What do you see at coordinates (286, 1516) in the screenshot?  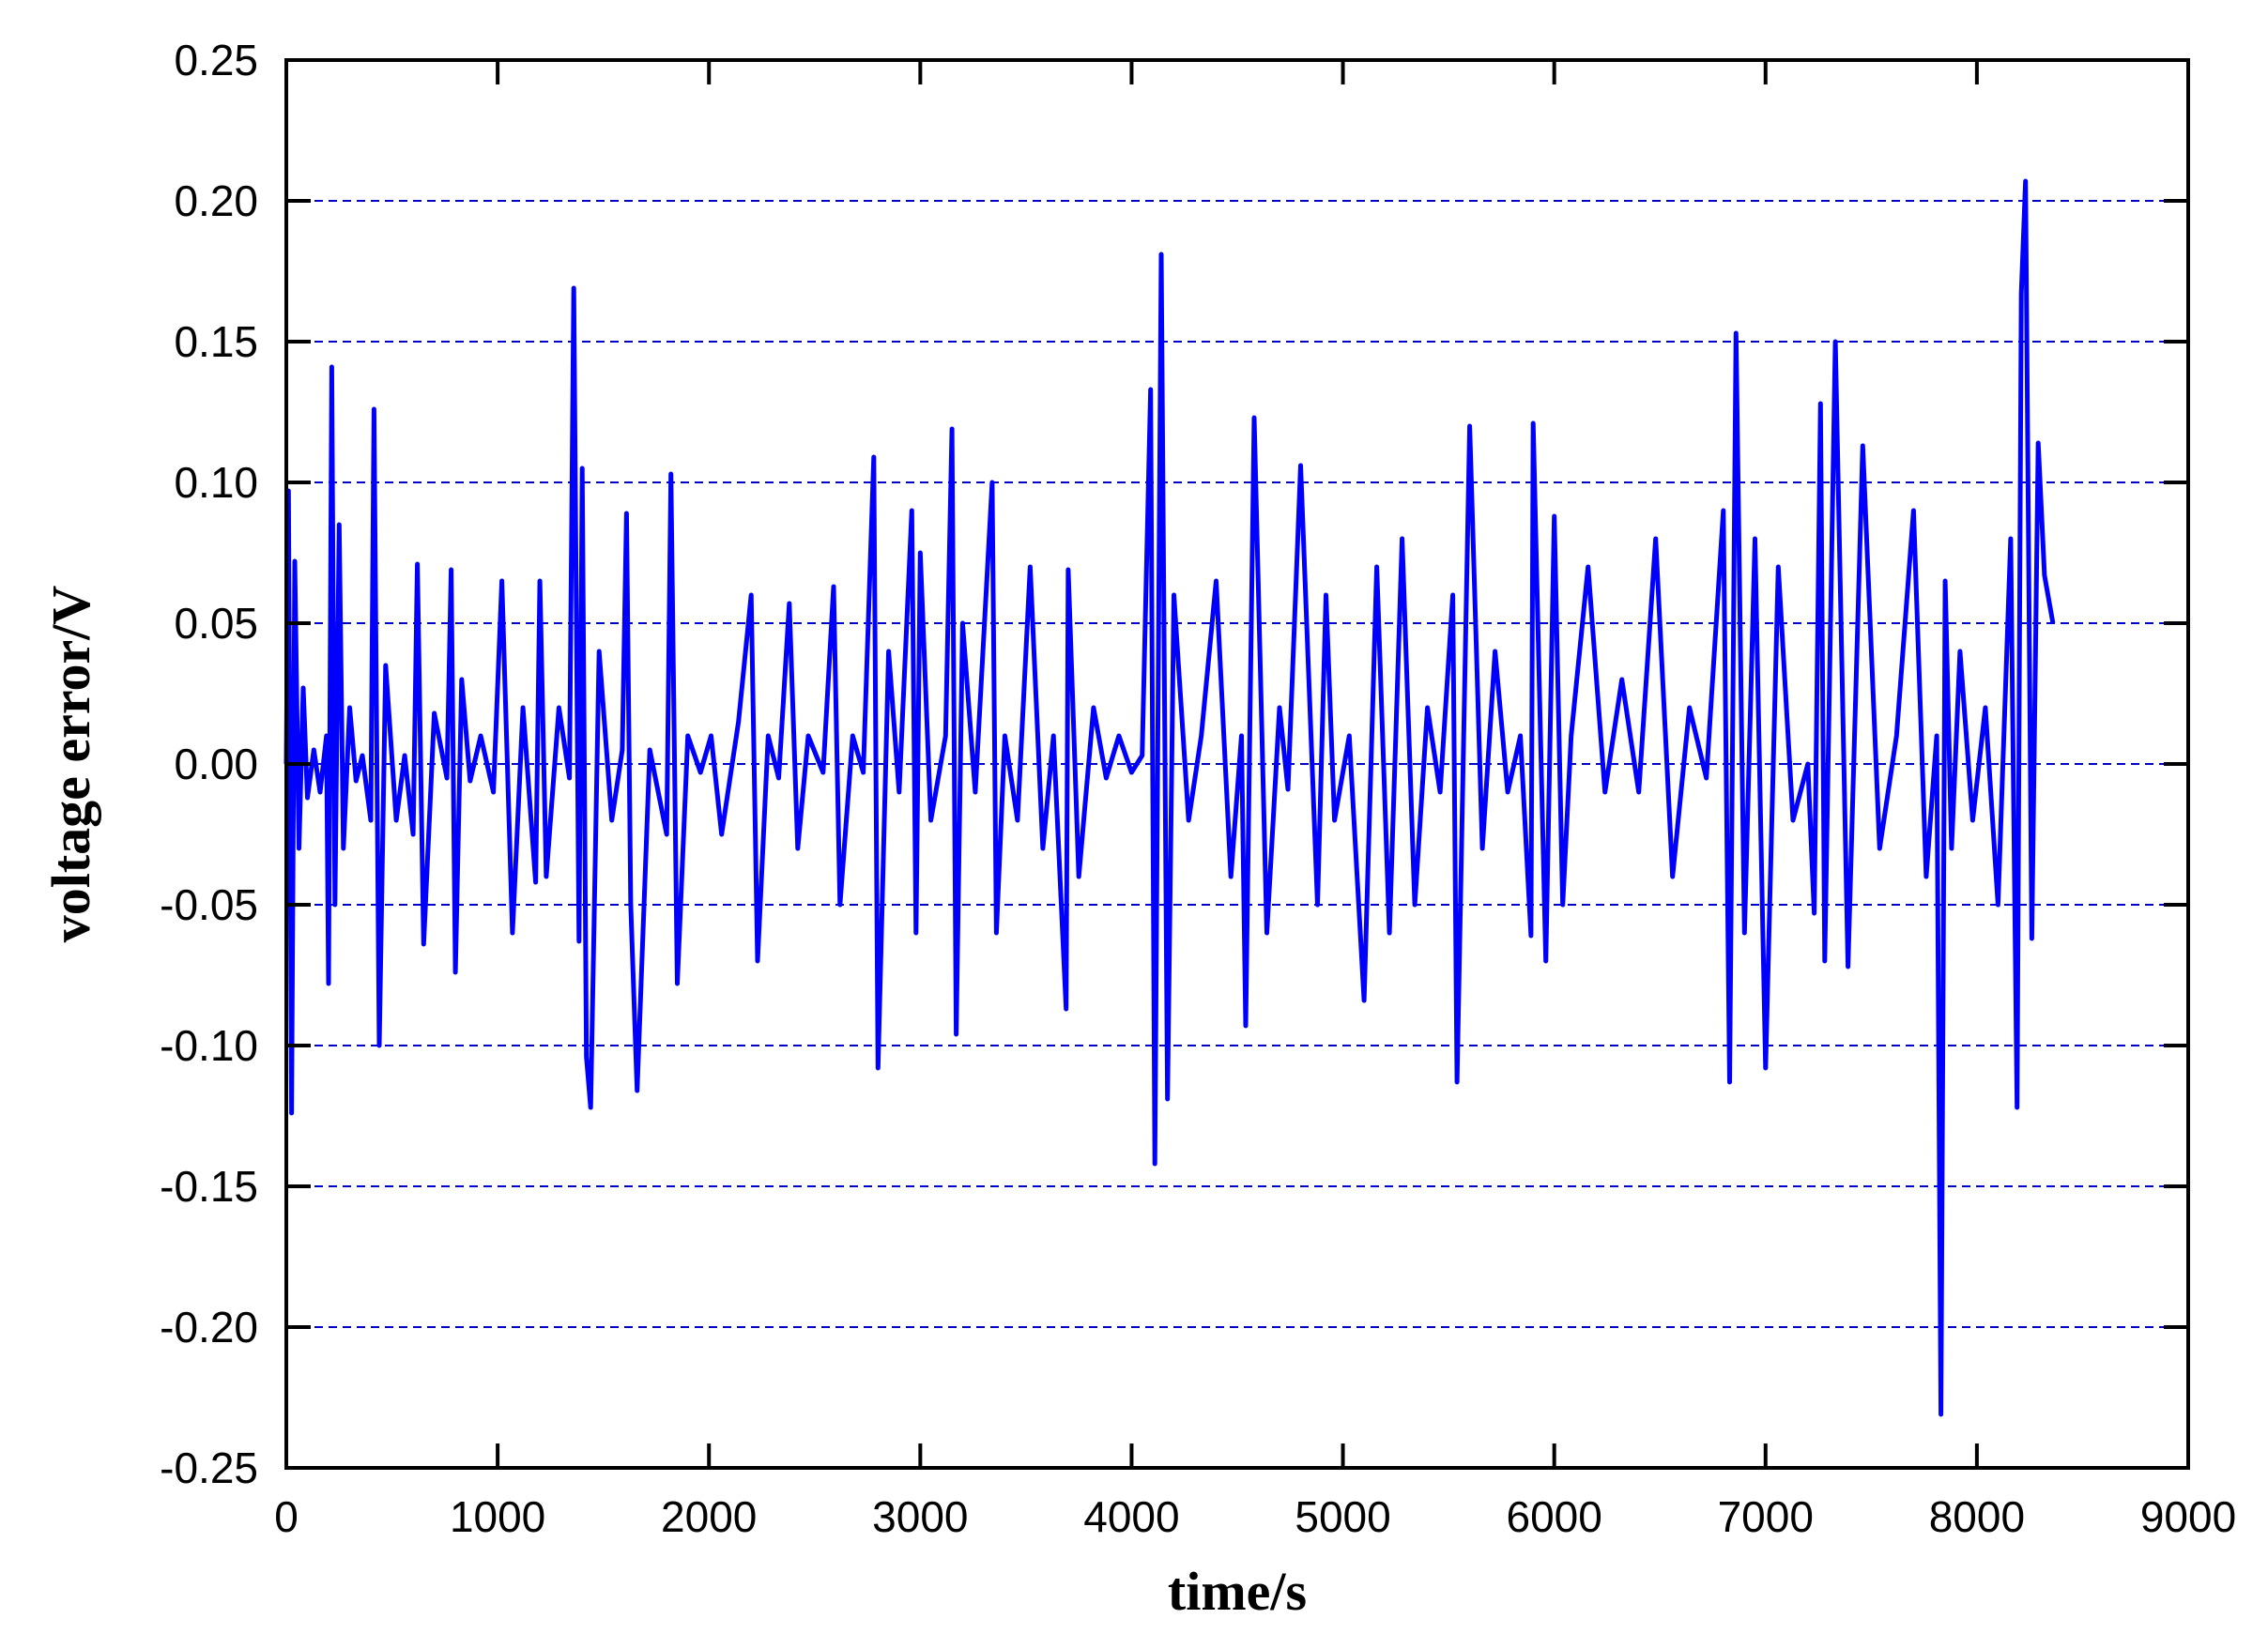 I see `x-tick-label: 0` at bounding box center [286, 1516].